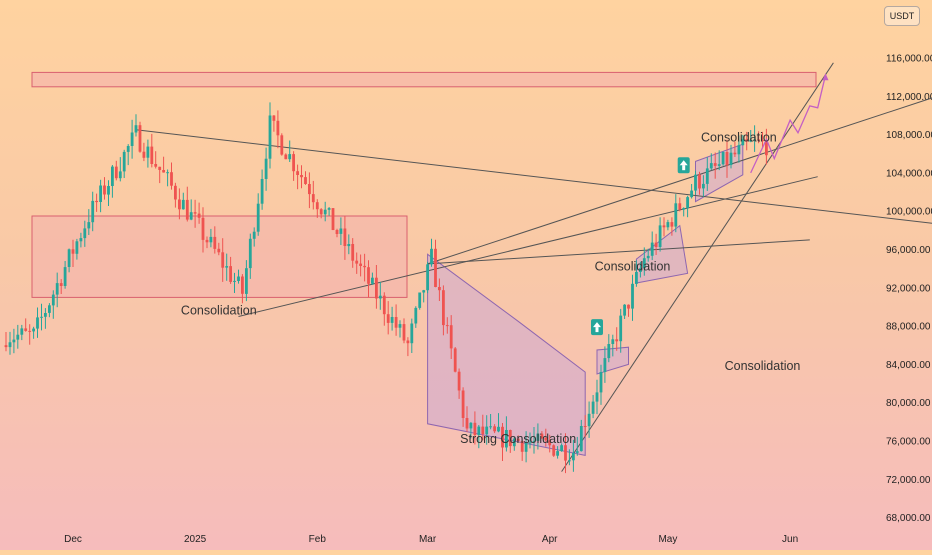 This screenshot has width=932, height=555. Describe the element at coordinates (73, 539) in the screenshot. I see `x-tick-label-0: Dec` at that location.